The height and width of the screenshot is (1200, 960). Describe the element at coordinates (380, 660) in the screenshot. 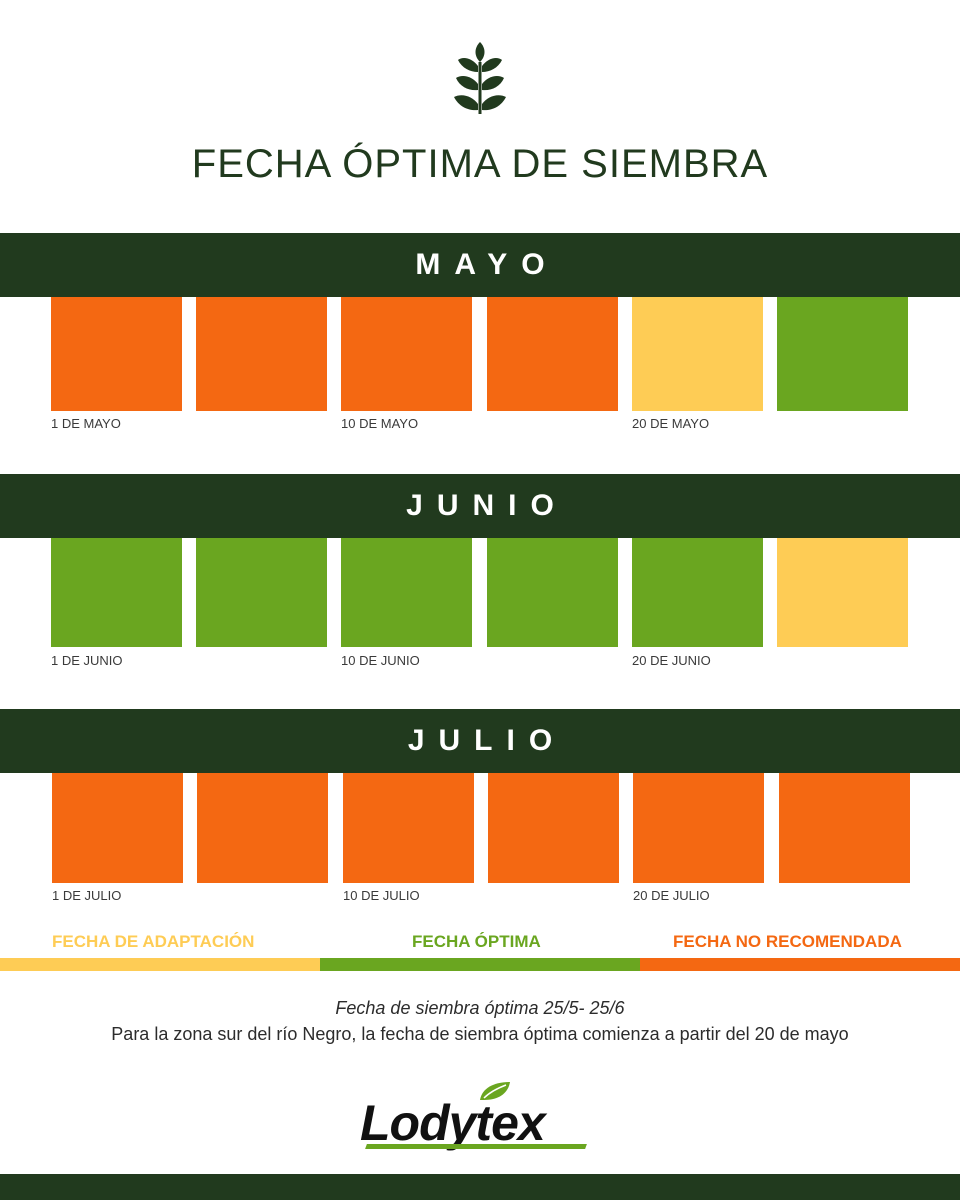

I see `date-tick-label: 10 DE JUNIO` at that location.